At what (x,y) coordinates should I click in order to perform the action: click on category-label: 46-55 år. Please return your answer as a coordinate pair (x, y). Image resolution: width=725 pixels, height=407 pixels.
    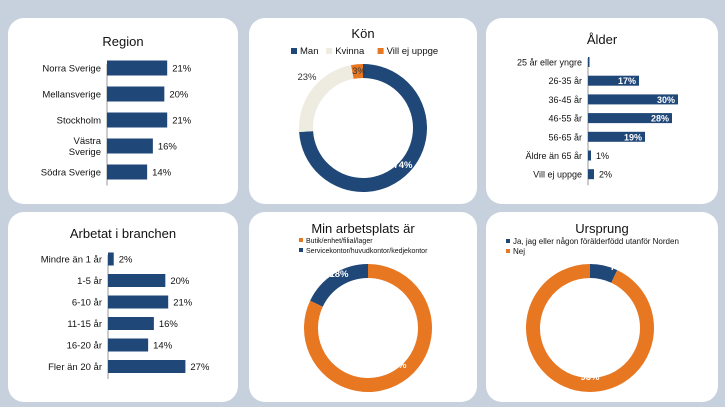
    Looking at the image, I should click on (565, 119).